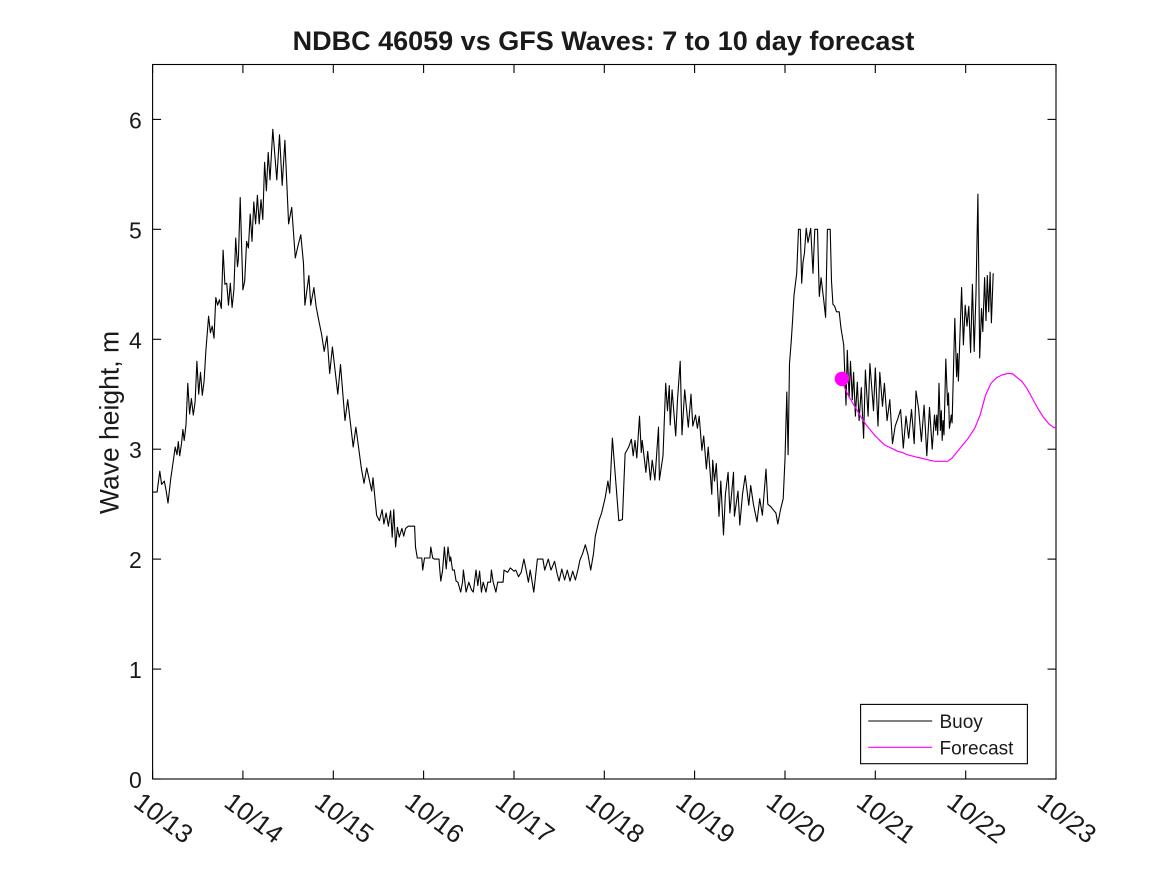 The image size is (1167, 875). What do you see at coordinates (135, 560) in the screenshot?
I see `svg-text: 2` at bounding box center [135, 560].